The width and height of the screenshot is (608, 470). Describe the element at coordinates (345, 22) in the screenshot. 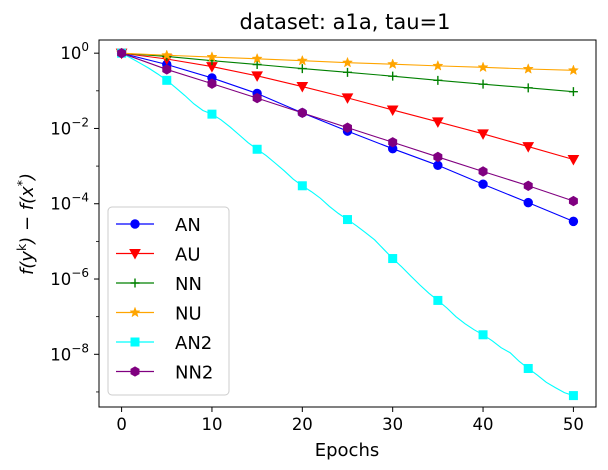

I see `chart-title: dataset: a1a, tau=1` at that location.